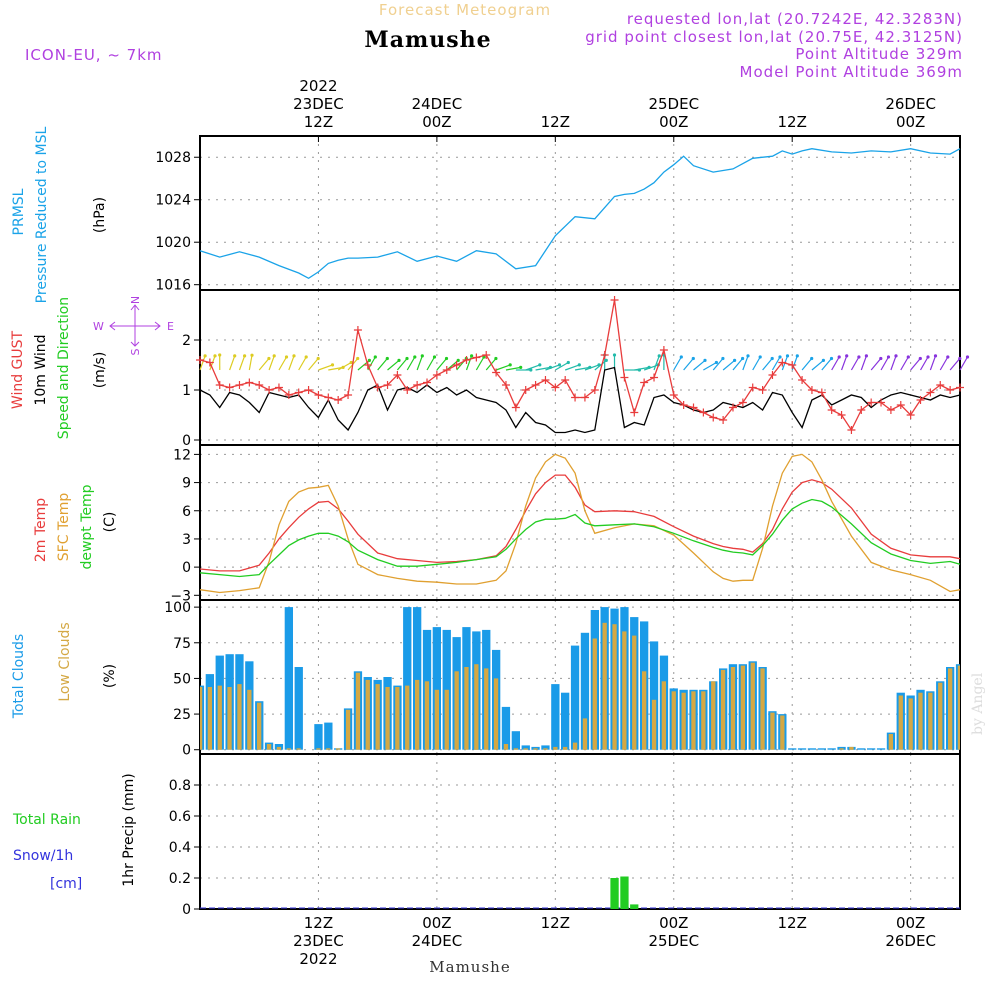 The height and width of the screenshot is (1000, 1000). Describe the element at coordinates (75, 526) in the screenshot. I see `temp-labels: 2m Temp SFC Temp dewpt Temp (C)` at that location.